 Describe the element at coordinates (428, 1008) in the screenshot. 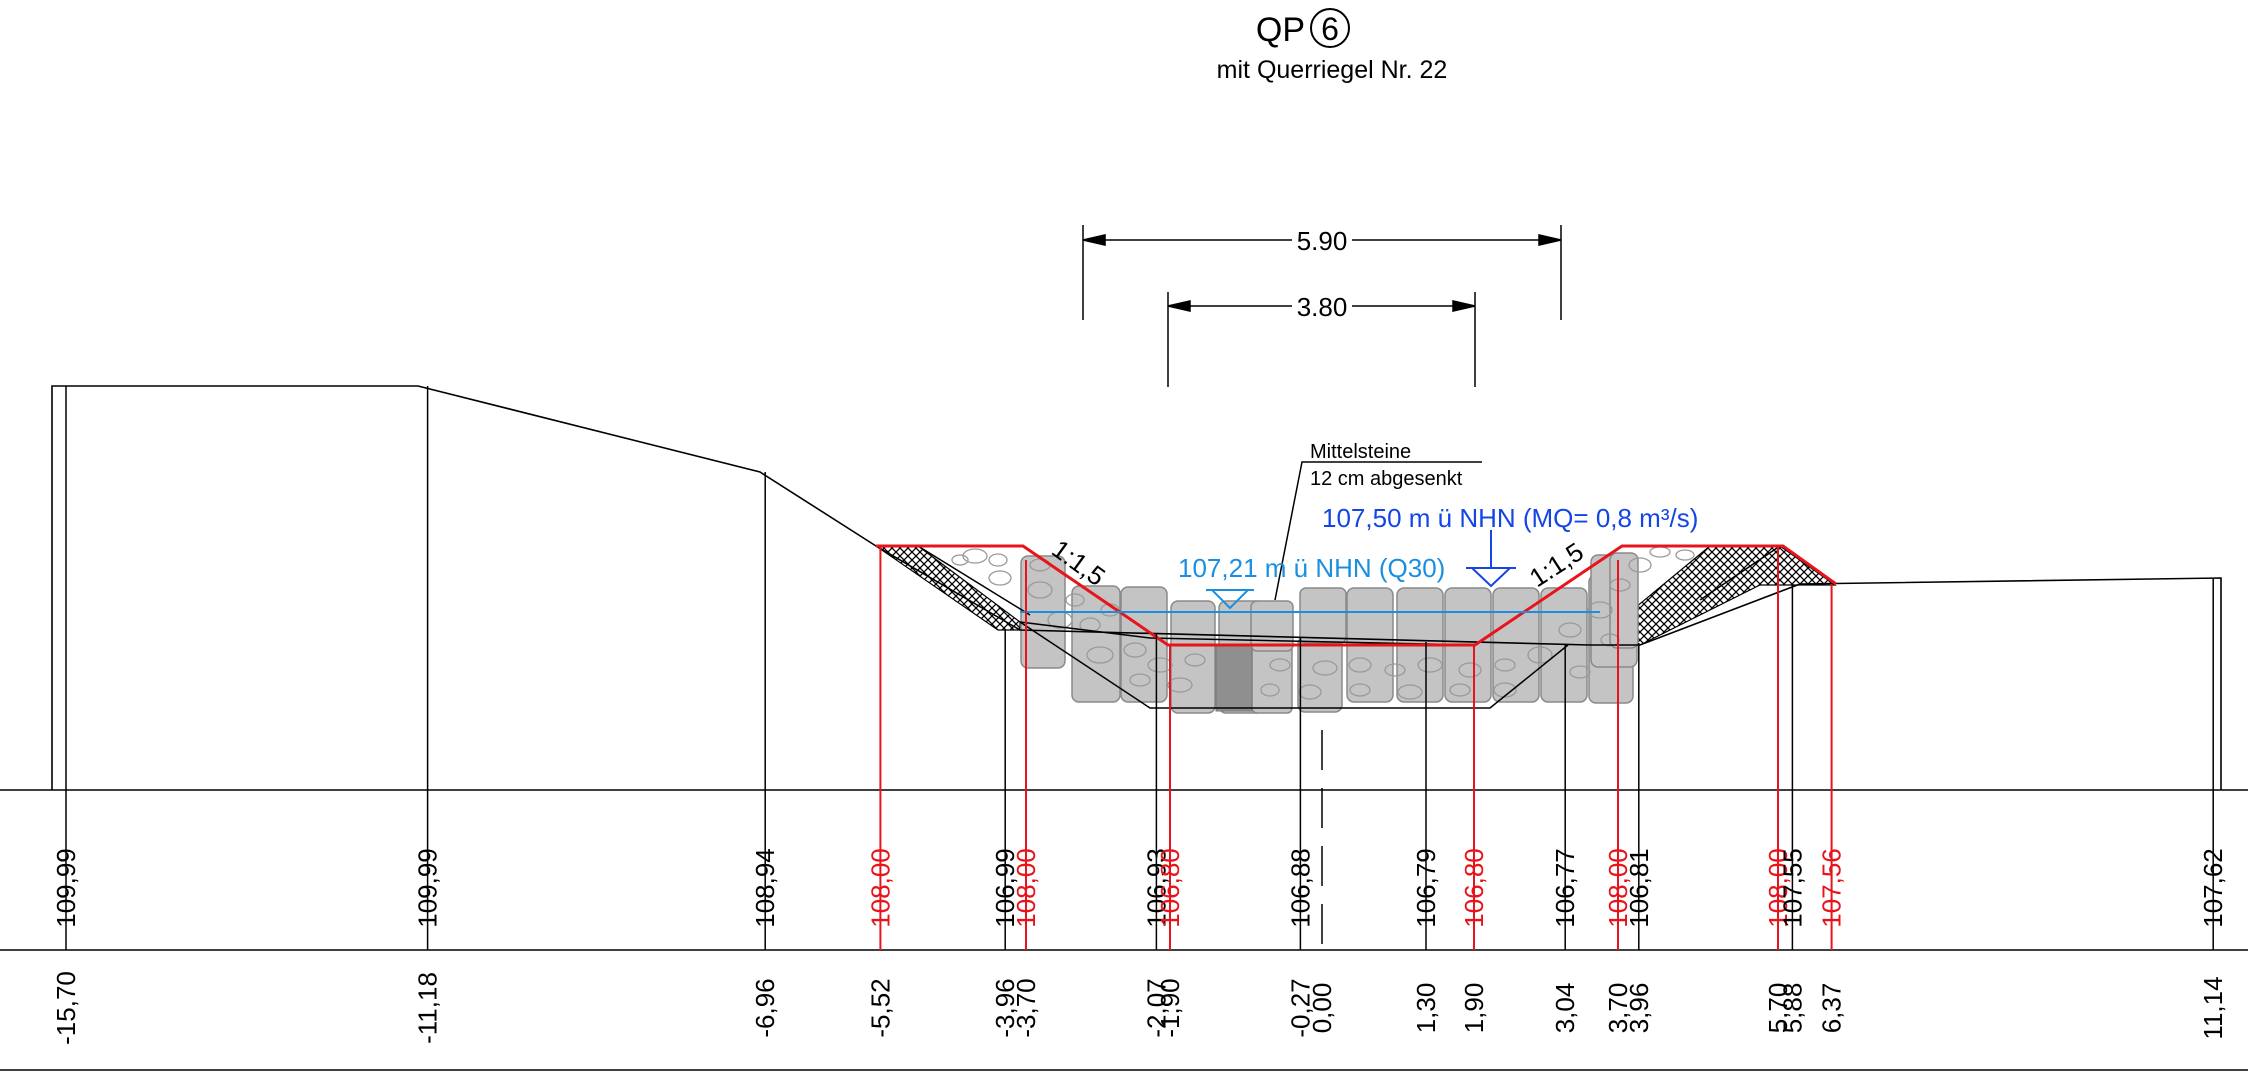

I see `station-distance-label: -11,18` at that location.